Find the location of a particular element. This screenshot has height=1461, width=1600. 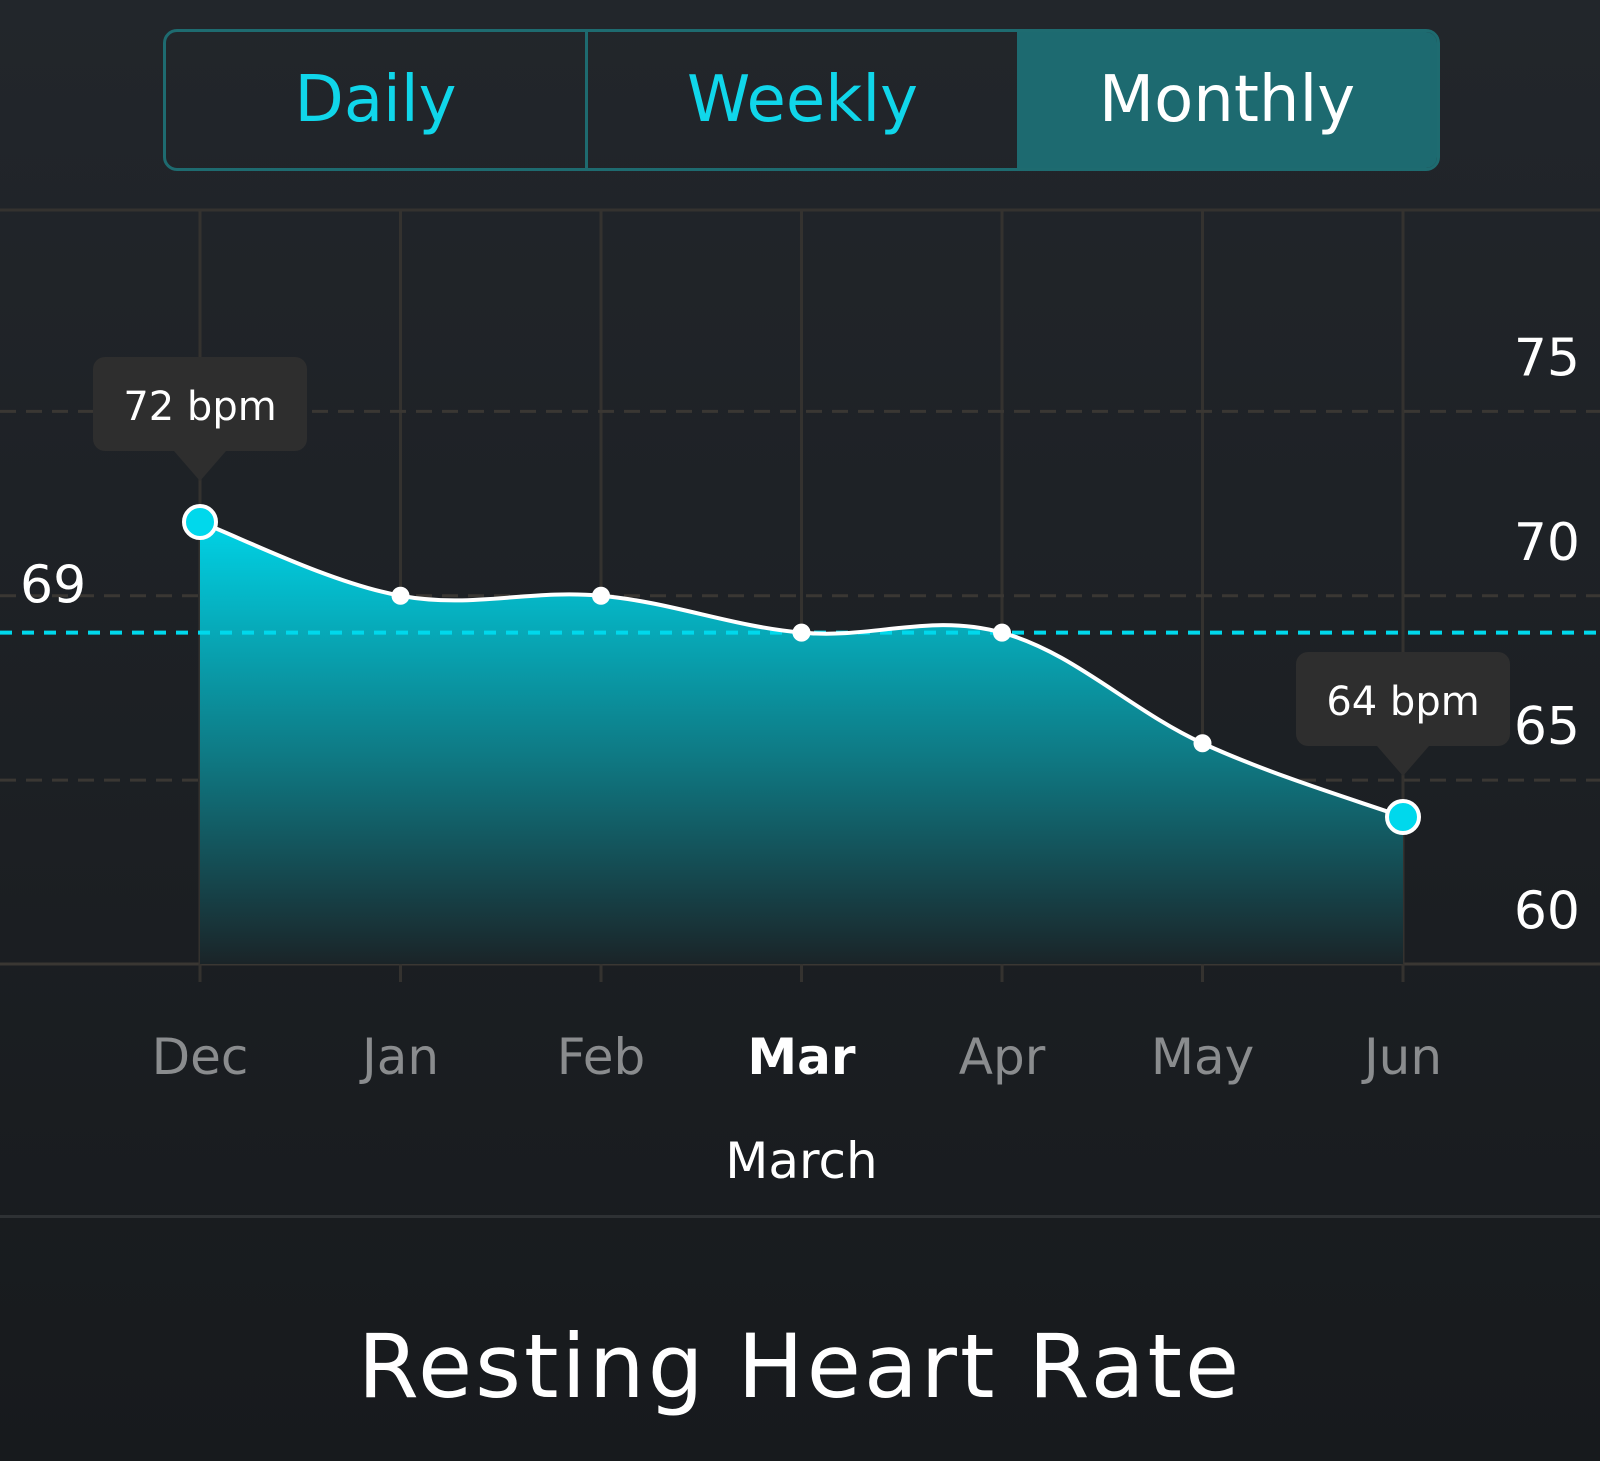

tab-daily: Daily is located at coordinates (377, 100).